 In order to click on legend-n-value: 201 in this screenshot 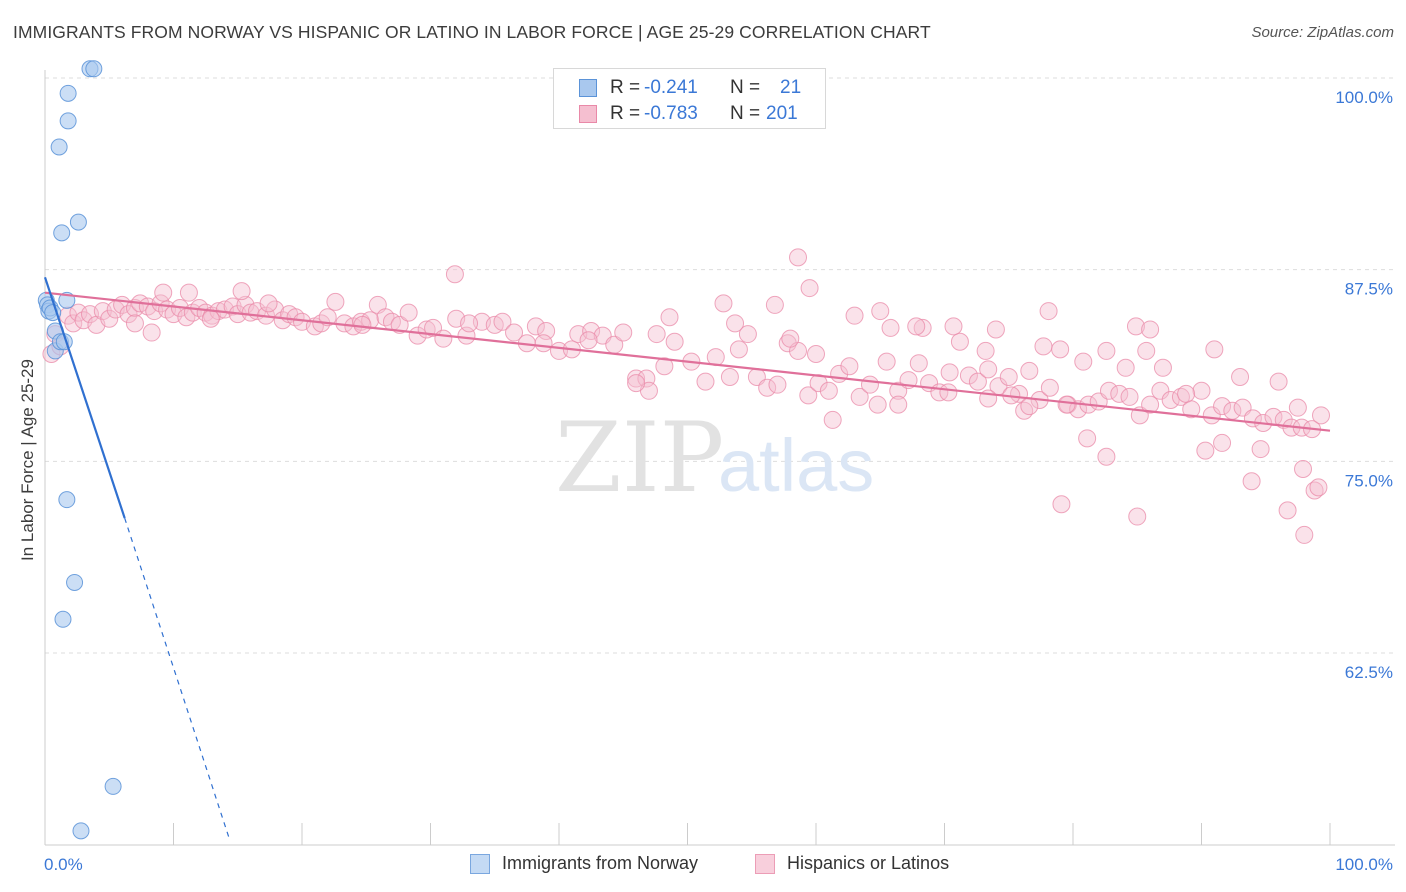, I will do `click(782, 113)`.